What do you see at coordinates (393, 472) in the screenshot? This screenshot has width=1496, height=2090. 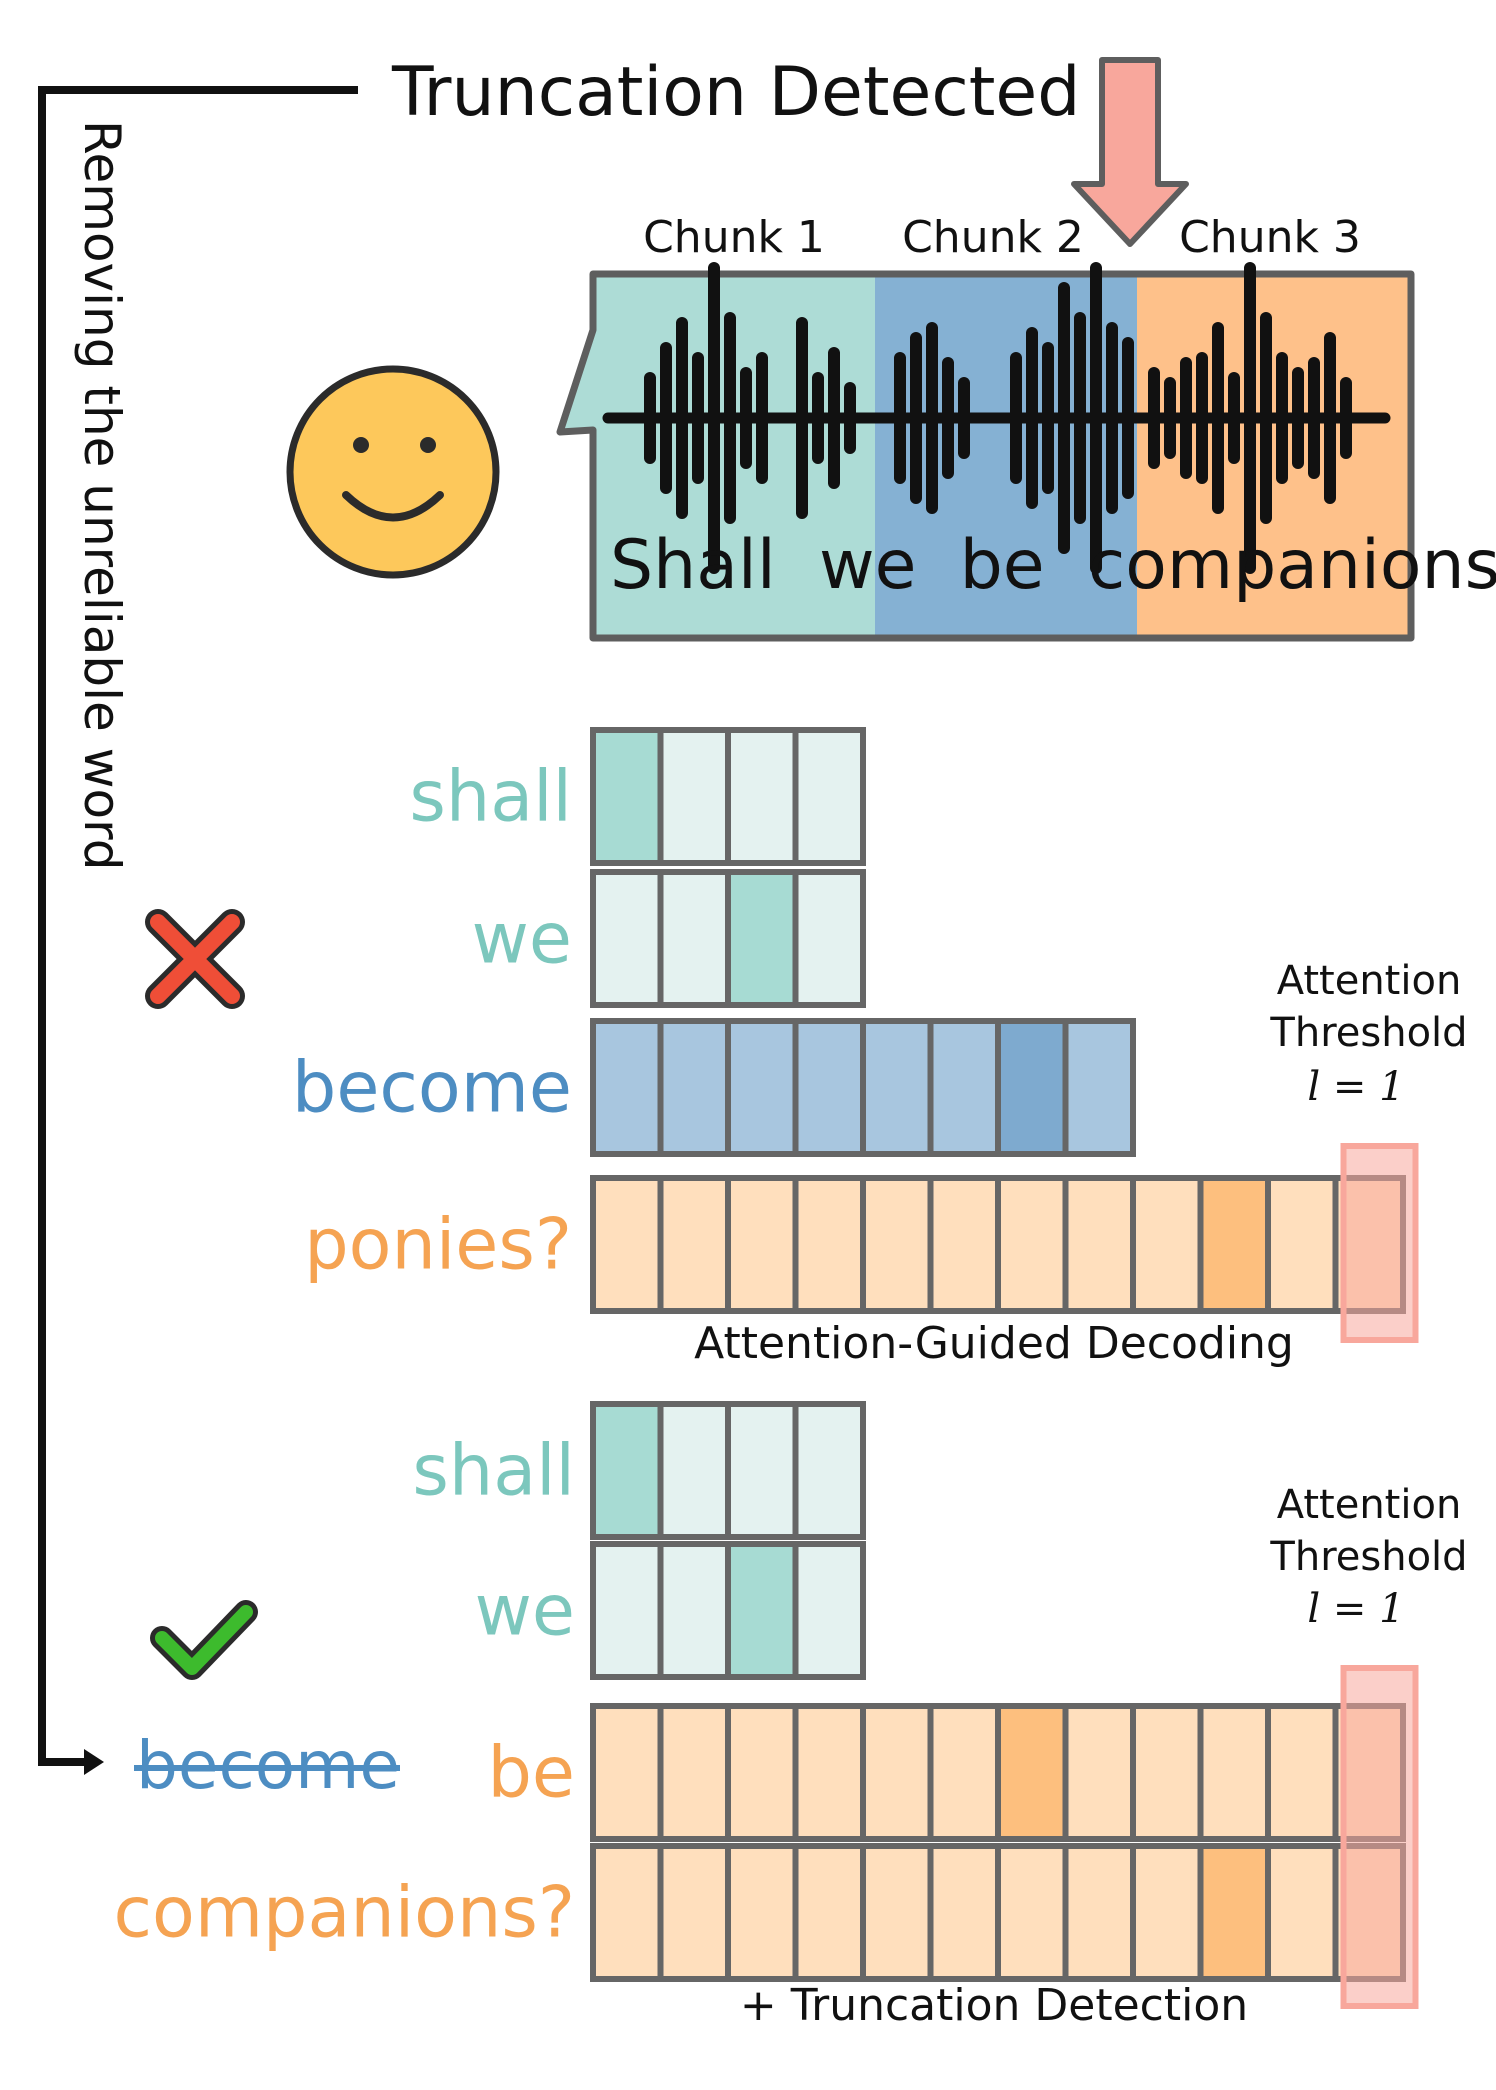 I see `smiley-face-icon` at bounding box center [393, 472].